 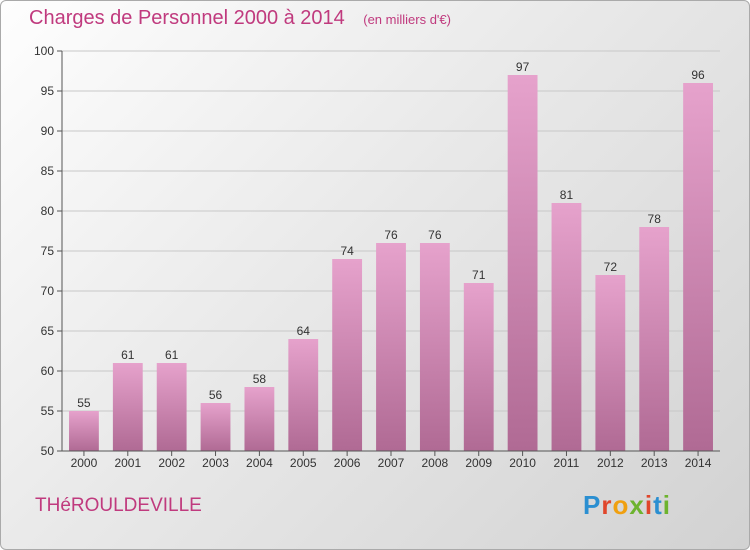 I want to click on x-tick-label: 2002, so click(x=171, y=463).